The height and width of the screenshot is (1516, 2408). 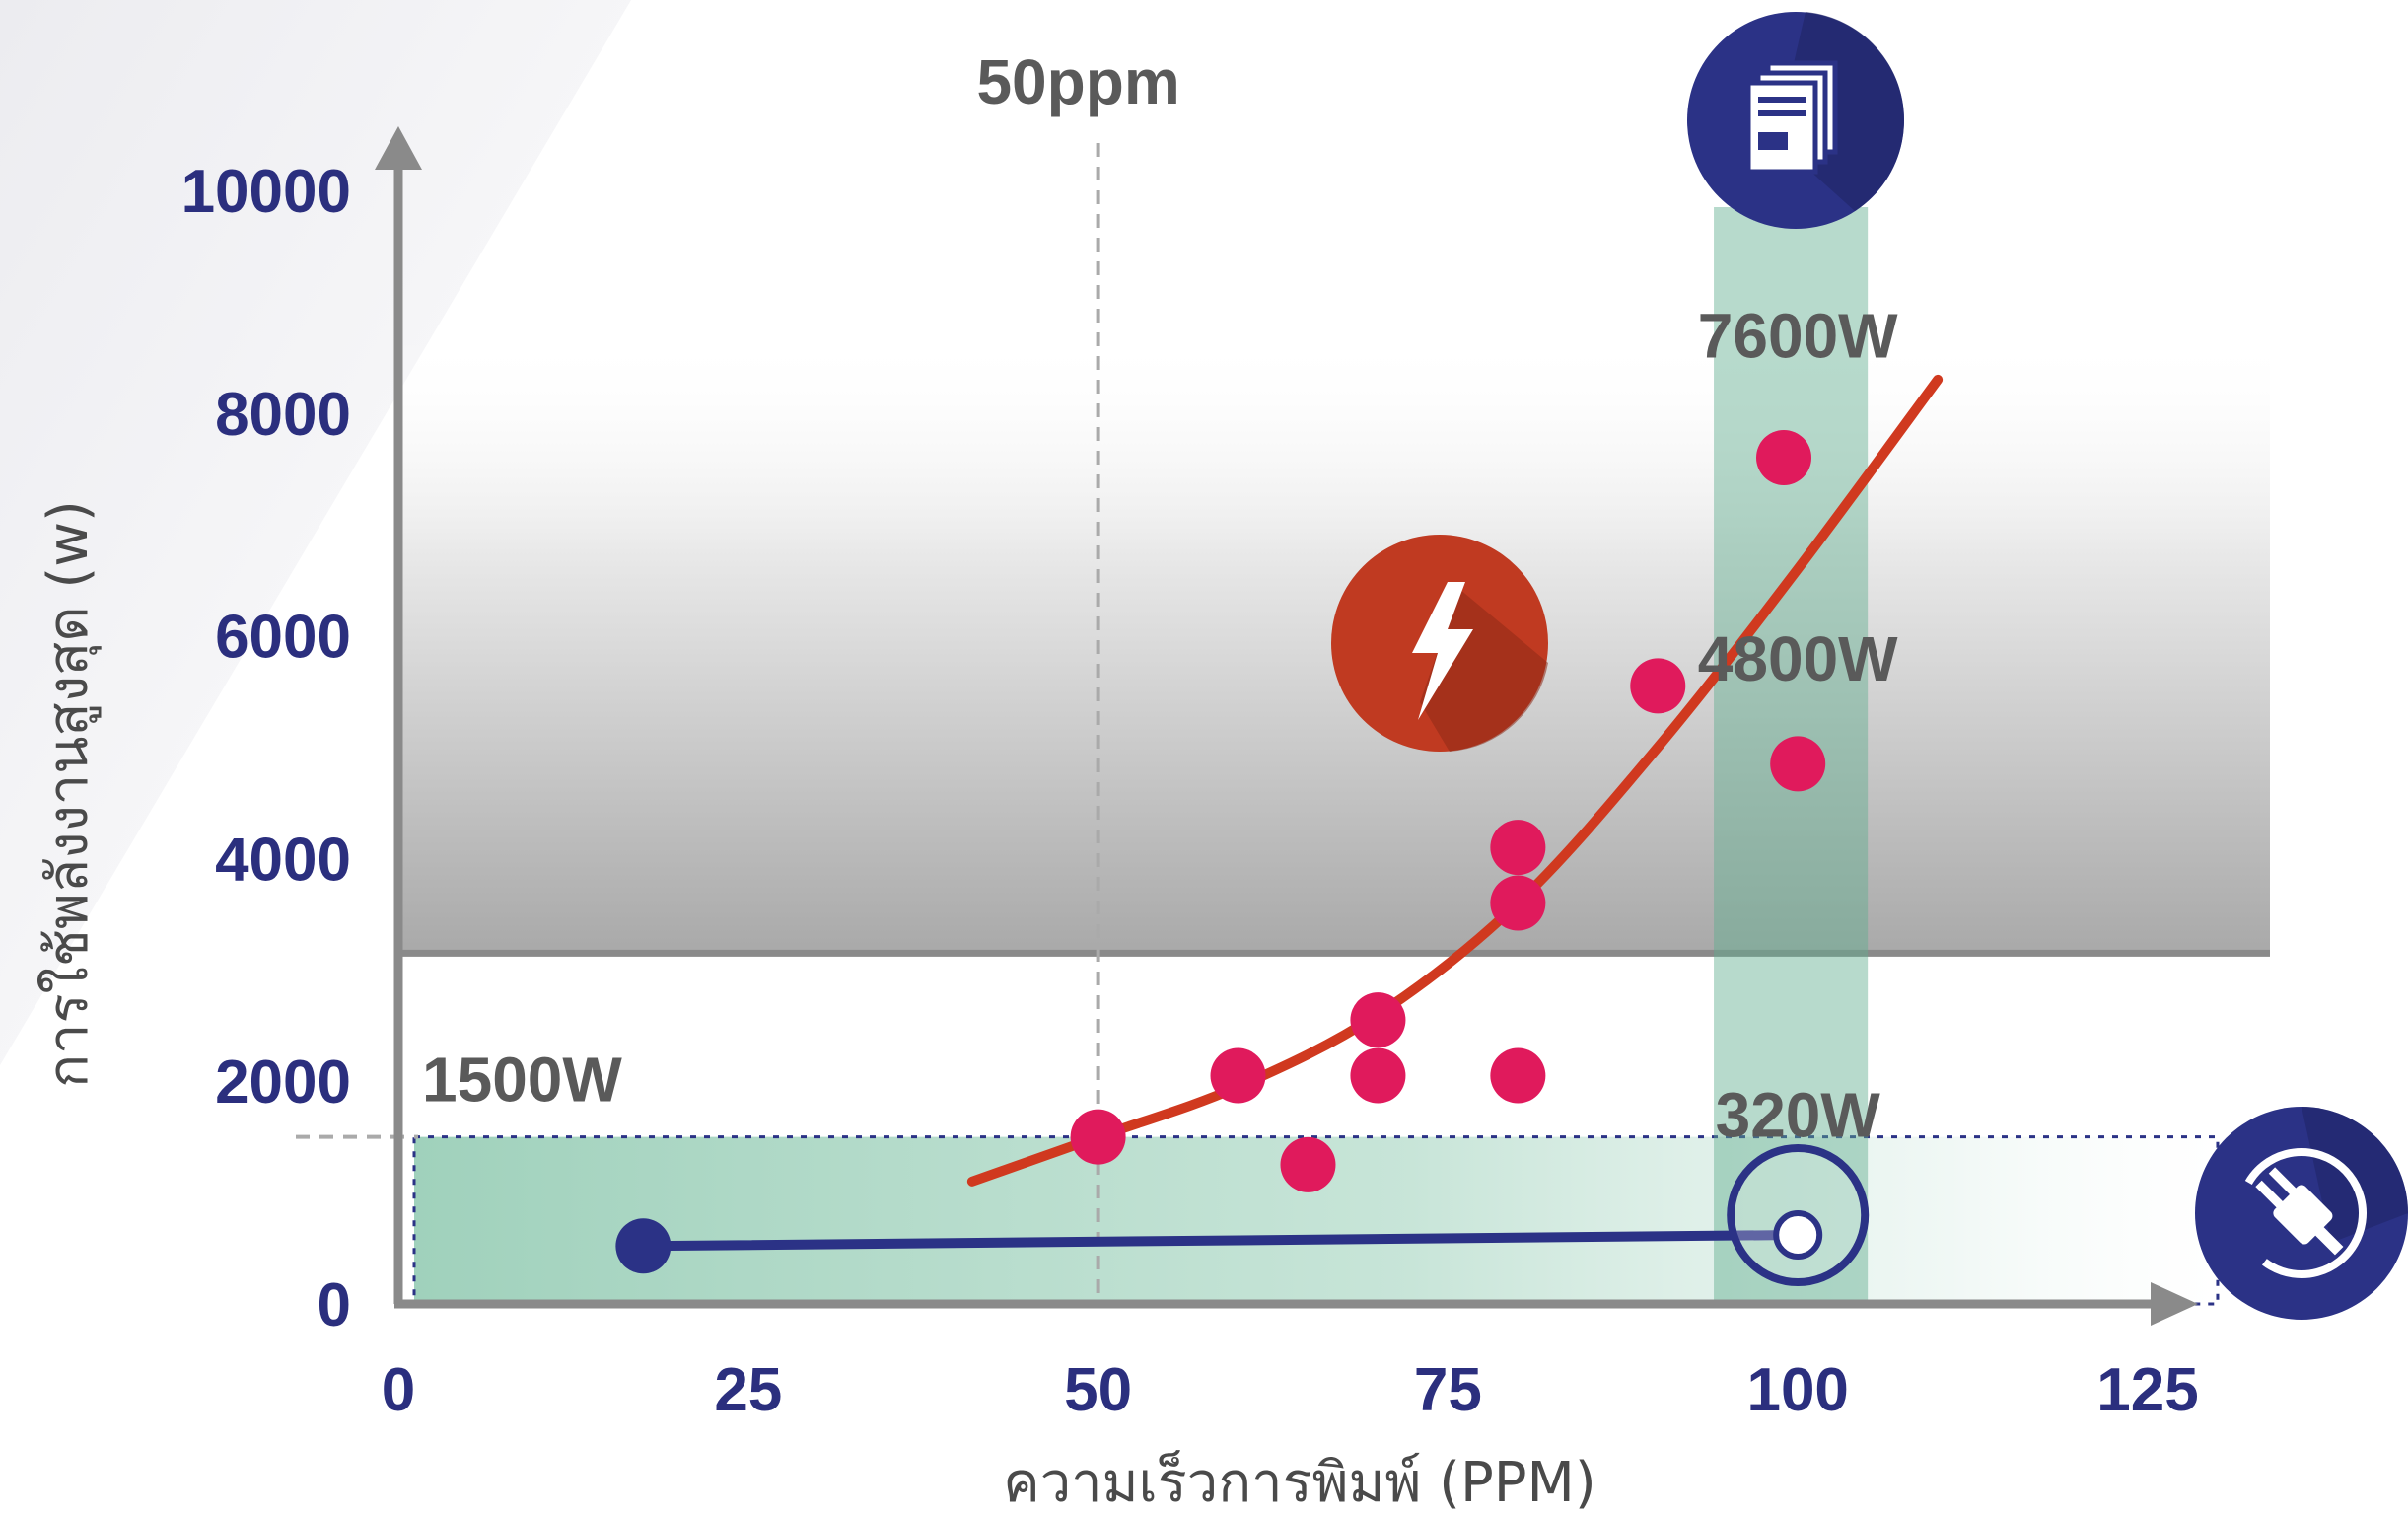 I want to click on x-tick-label: 100, so click(x=1797, y=1390).